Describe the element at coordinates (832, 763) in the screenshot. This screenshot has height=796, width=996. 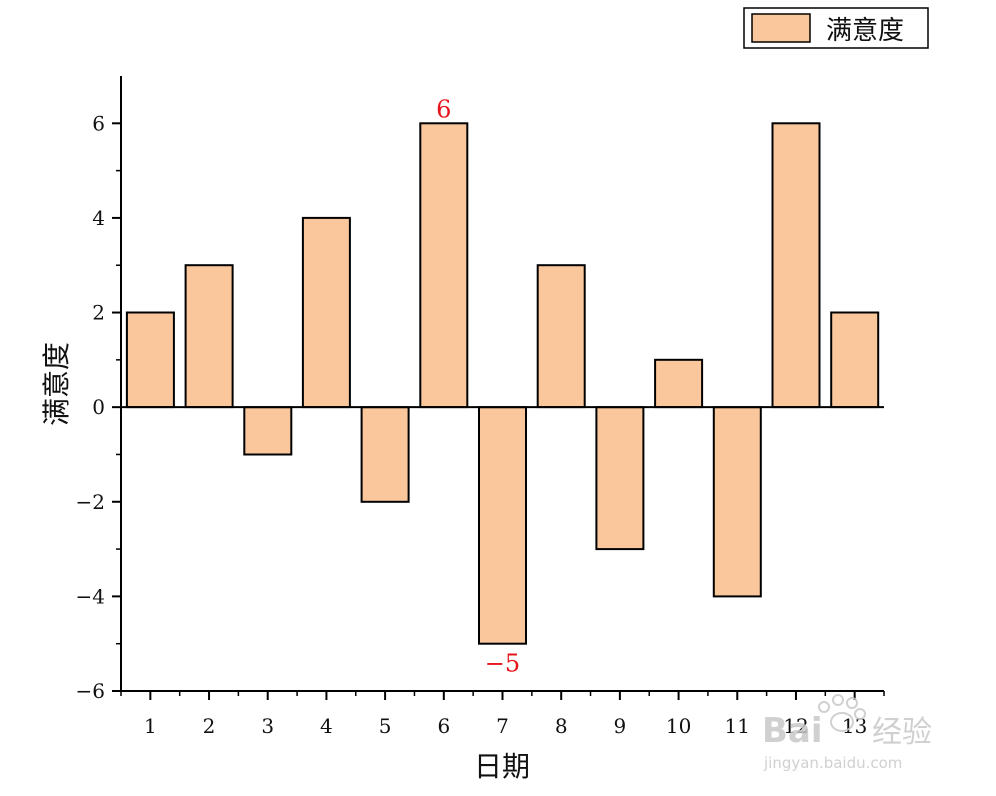
I see `watermark-url: jingyan.baidu.com` at that location.